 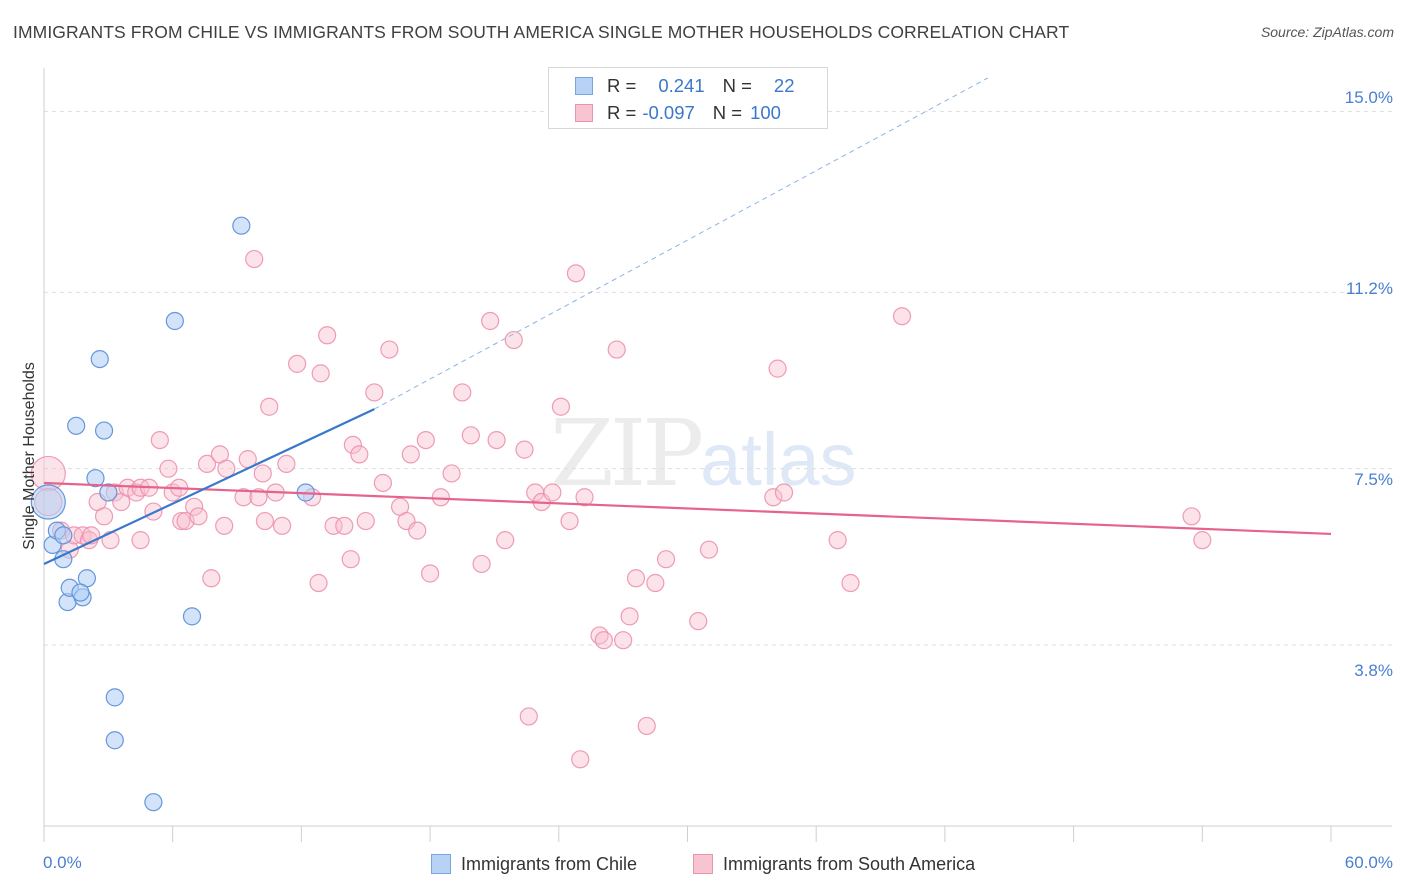 I want to click on x-tick-label-max: 60.0%, so click(x=1368, y=862).